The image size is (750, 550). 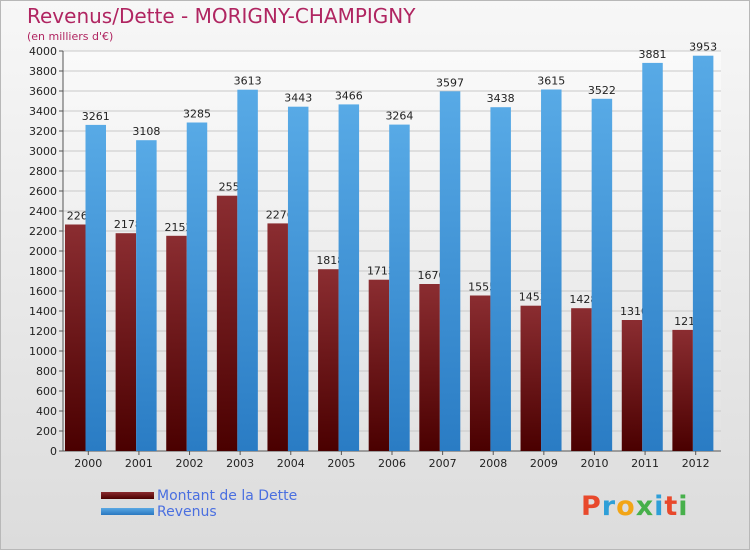 What do you see at coordinates (450, 271) in the screenshot?
I see `bar-revenus-2007` at bounding box center [450, 271].